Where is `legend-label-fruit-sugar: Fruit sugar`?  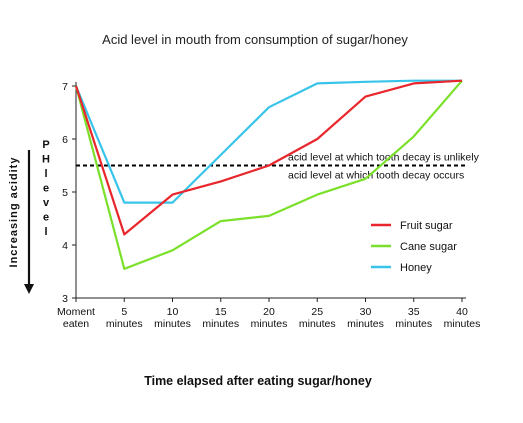
legend-label-fruit-sugar: Fruit sugar is located at coordinates (426, 226).